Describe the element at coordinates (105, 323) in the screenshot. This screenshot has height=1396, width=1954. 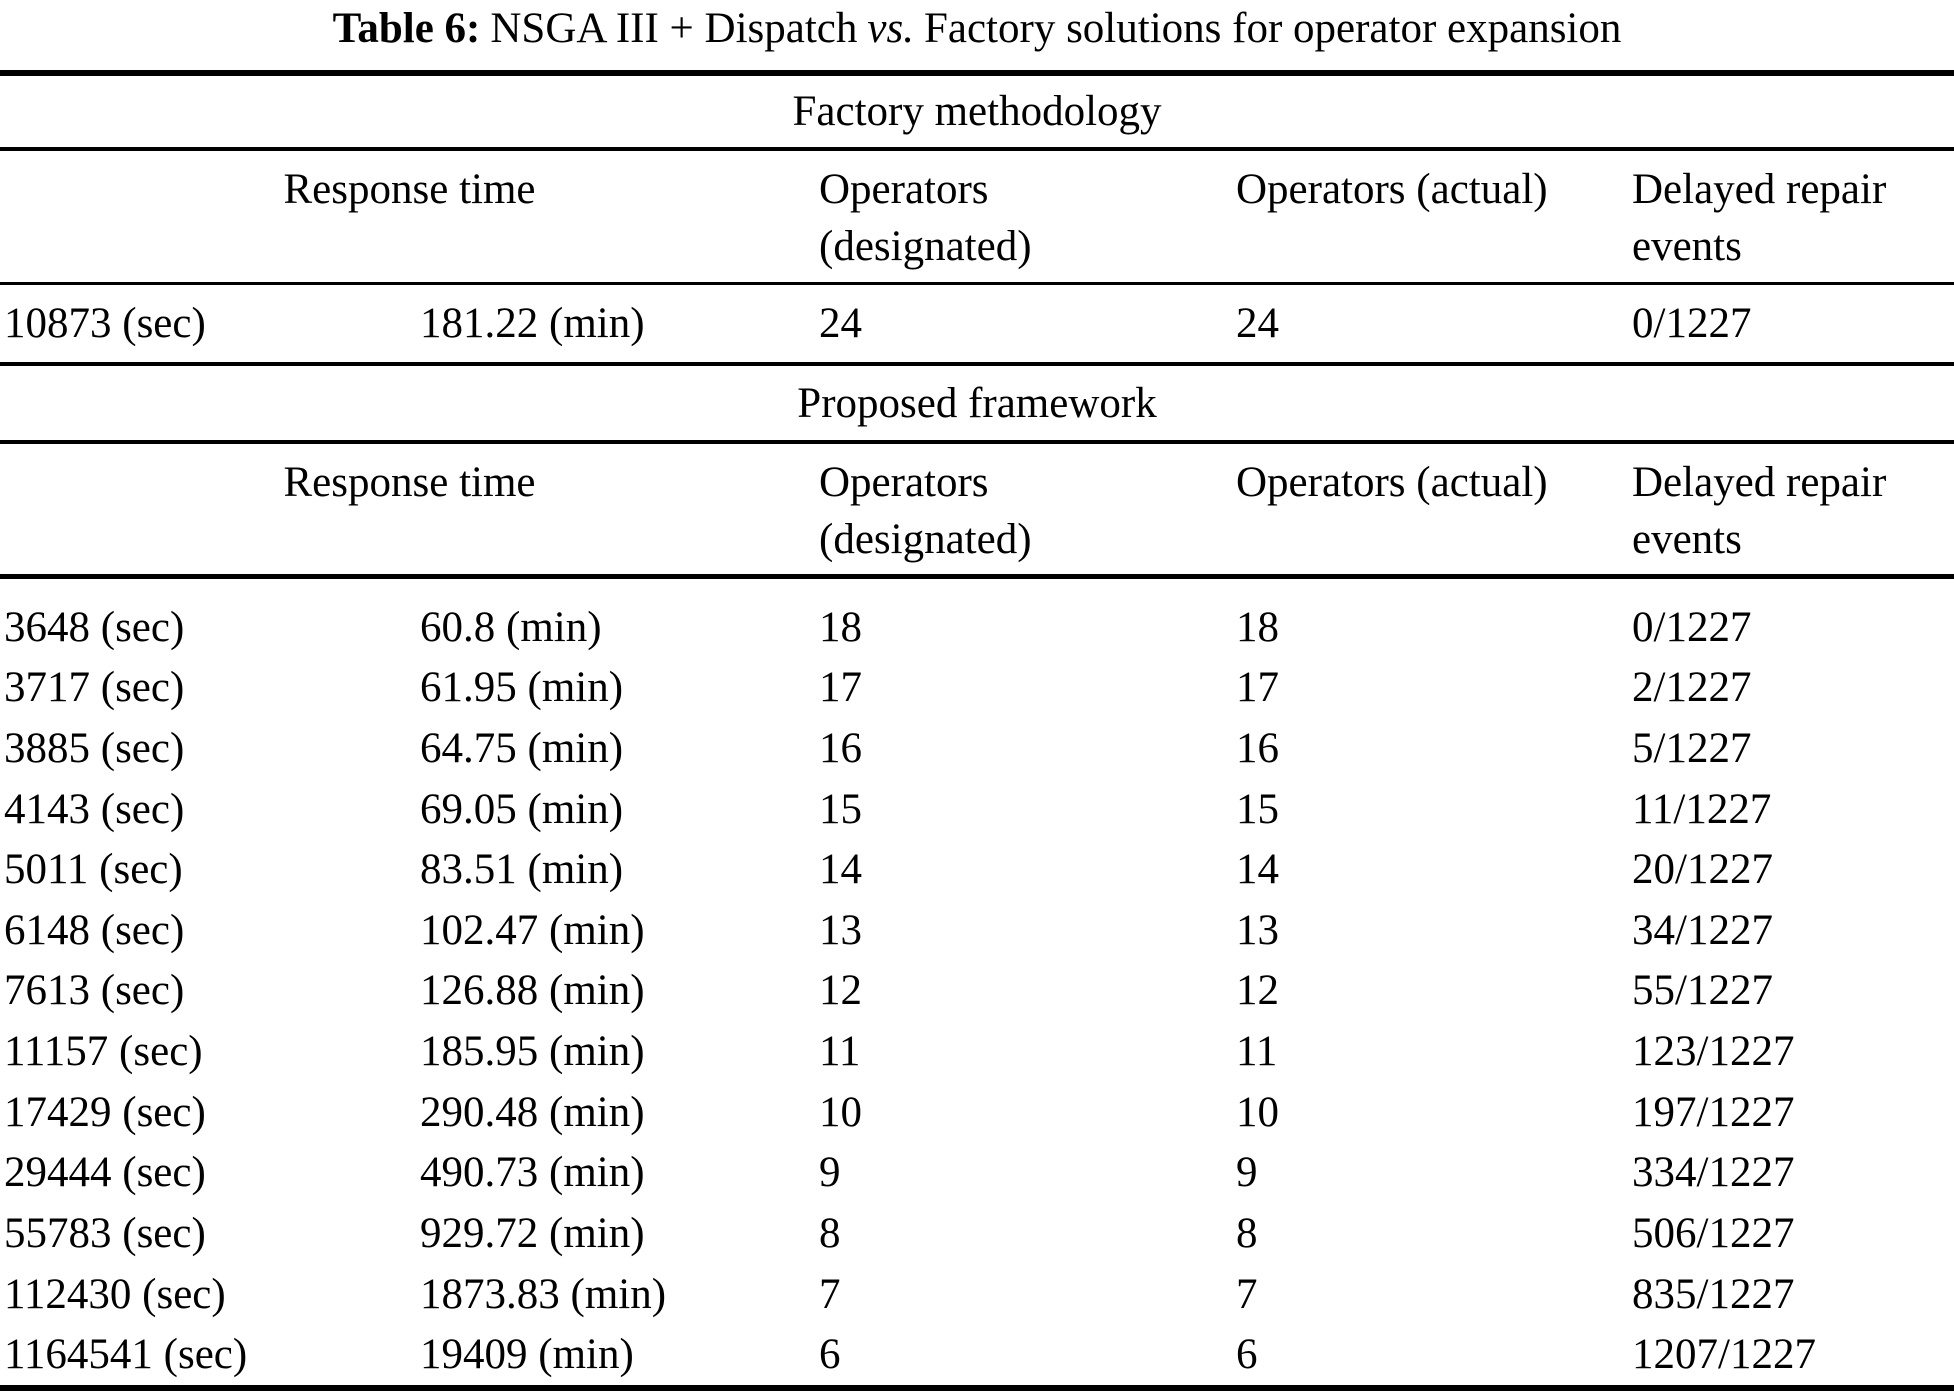
I see `cell-response-sec: 10873 (sec)` at that location.